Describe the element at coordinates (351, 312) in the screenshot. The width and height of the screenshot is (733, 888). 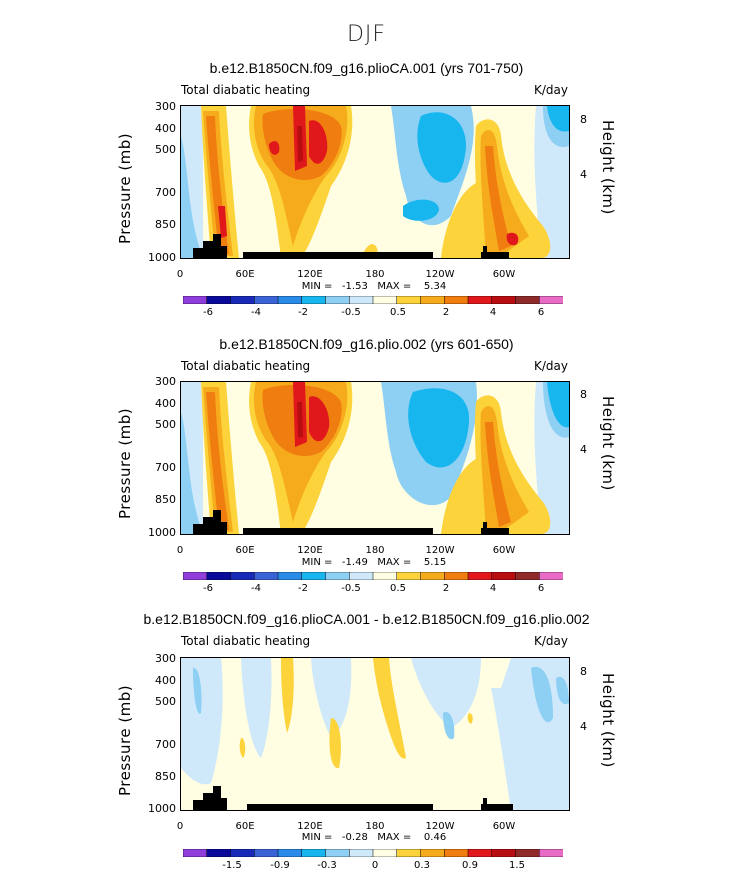
I see `panel-1-colorbar-label: -0.5` at that location.